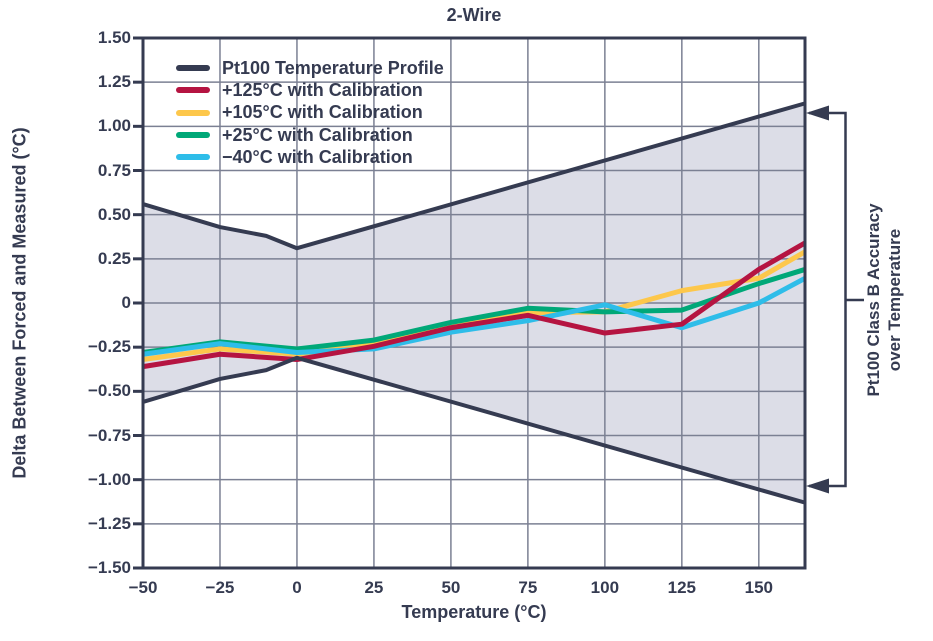 The width and height of the screenshot is (933, 641). What do you see at coordinates (317, 134) in the screenshot?
I see `legend-label: +25°C with Calibration` at bounding box center [317, 134].